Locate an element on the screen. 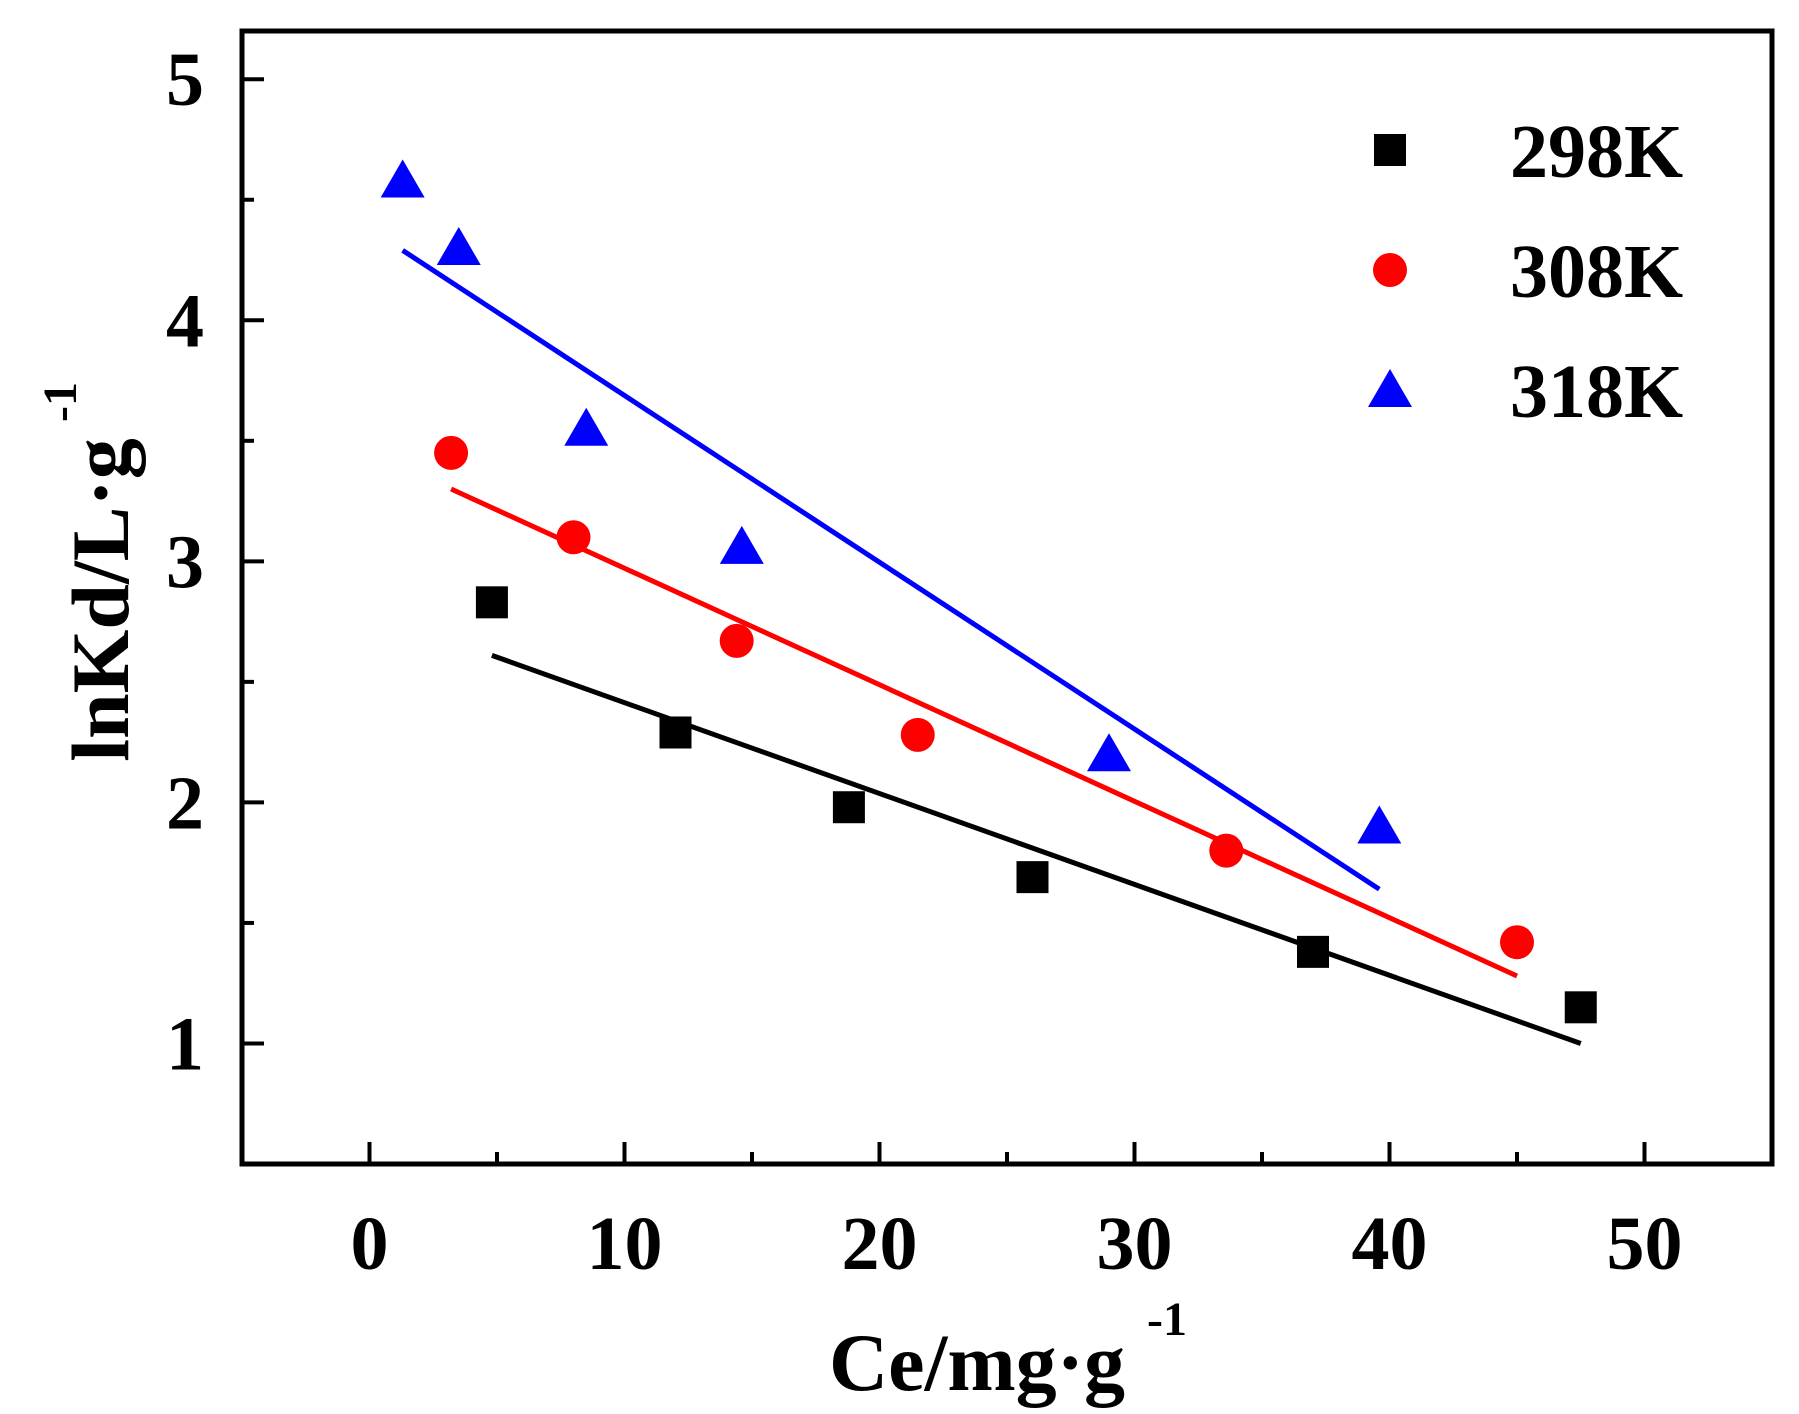 The image size is (1799, 1414). legend-marker-308K is located at coordinates (1390, 270).